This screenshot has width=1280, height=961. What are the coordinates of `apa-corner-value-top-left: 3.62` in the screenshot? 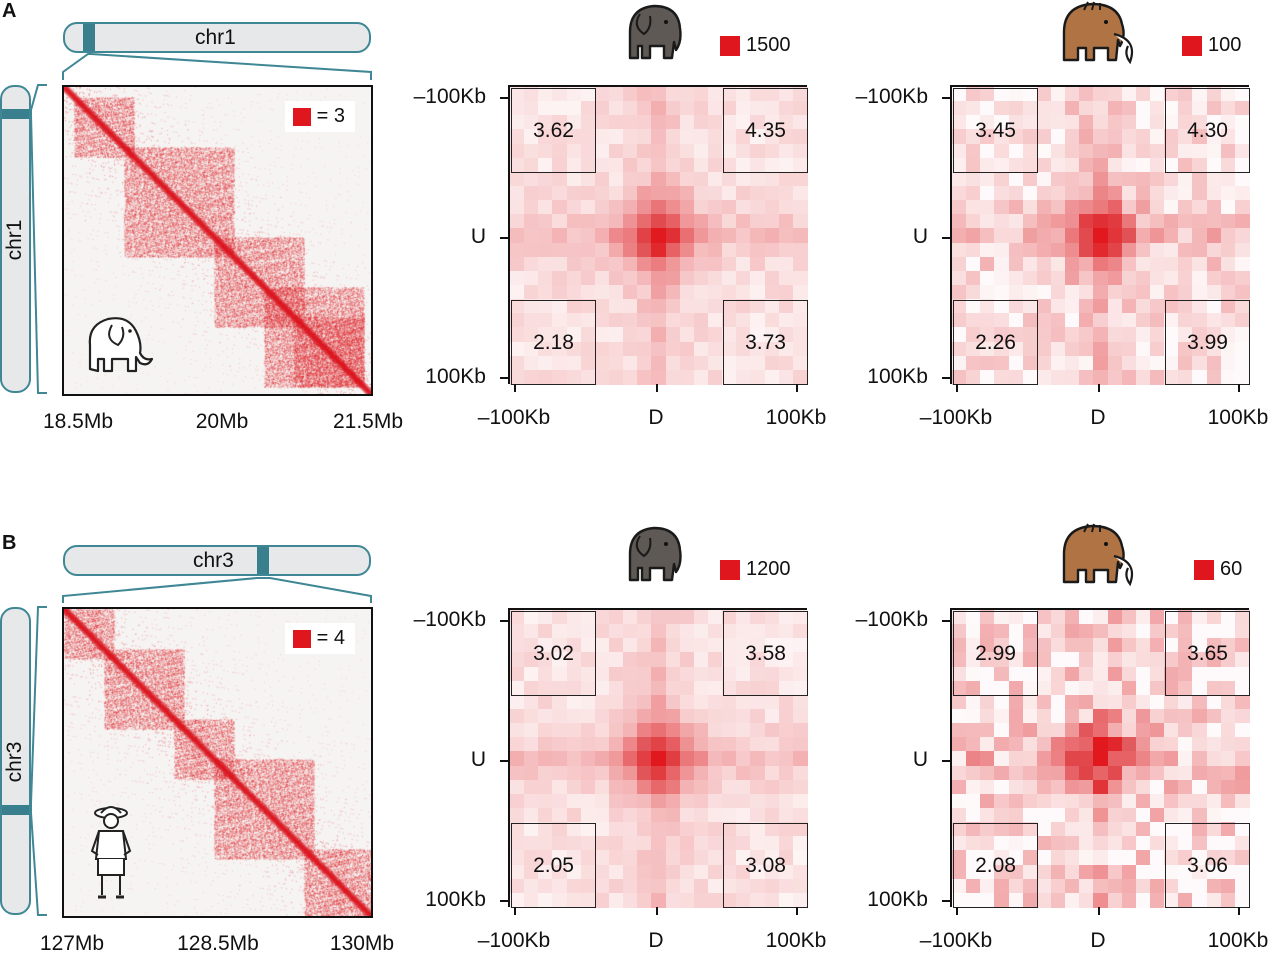 It's located at (553, 130).